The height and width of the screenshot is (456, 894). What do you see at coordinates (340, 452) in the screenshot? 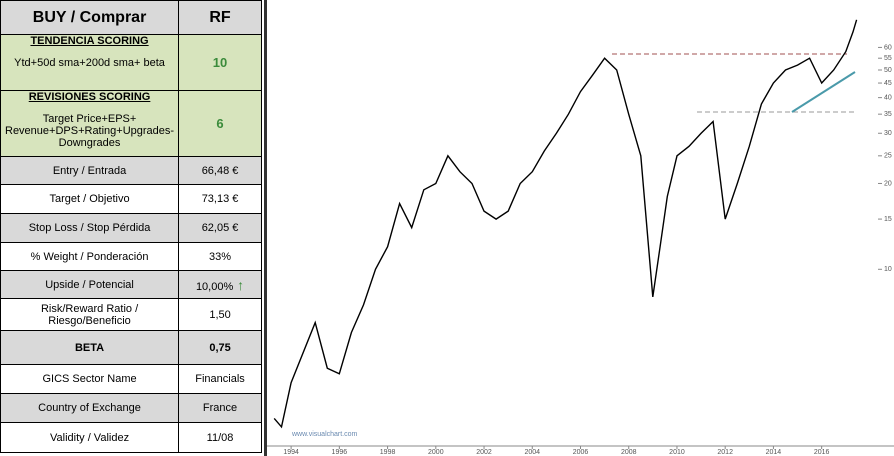
I see `x-tick-label: 1996` at bounding box center [340, 452].